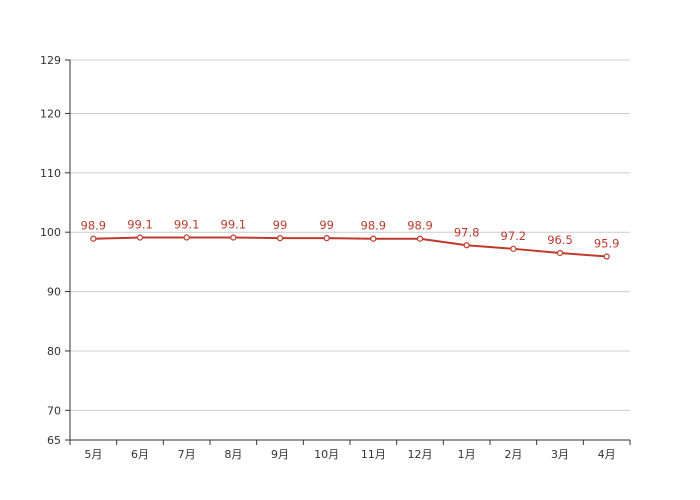  What do you see at coordinates (54, 440) in the screenshot?
I see `y-tick-label: 65` at bounding box center [54, 440].